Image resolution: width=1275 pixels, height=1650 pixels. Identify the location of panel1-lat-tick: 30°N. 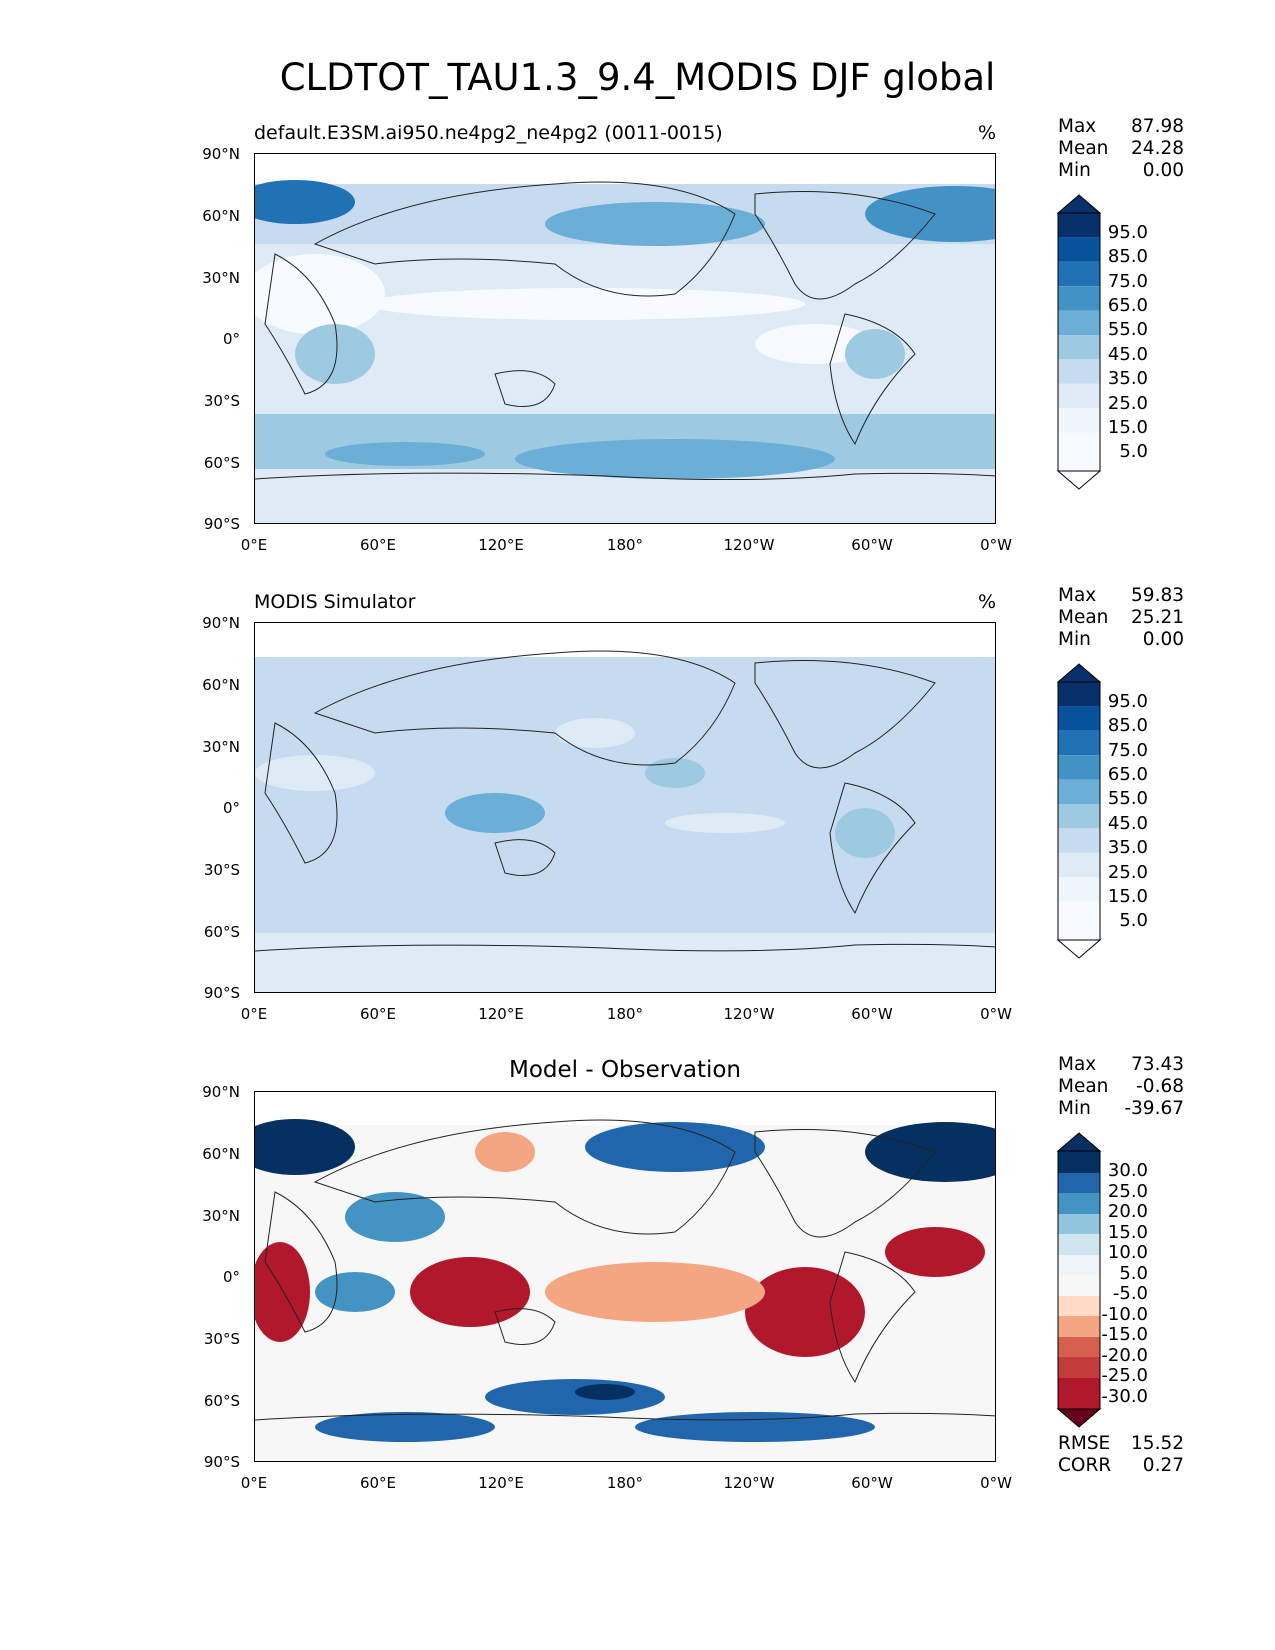
(221, 278).